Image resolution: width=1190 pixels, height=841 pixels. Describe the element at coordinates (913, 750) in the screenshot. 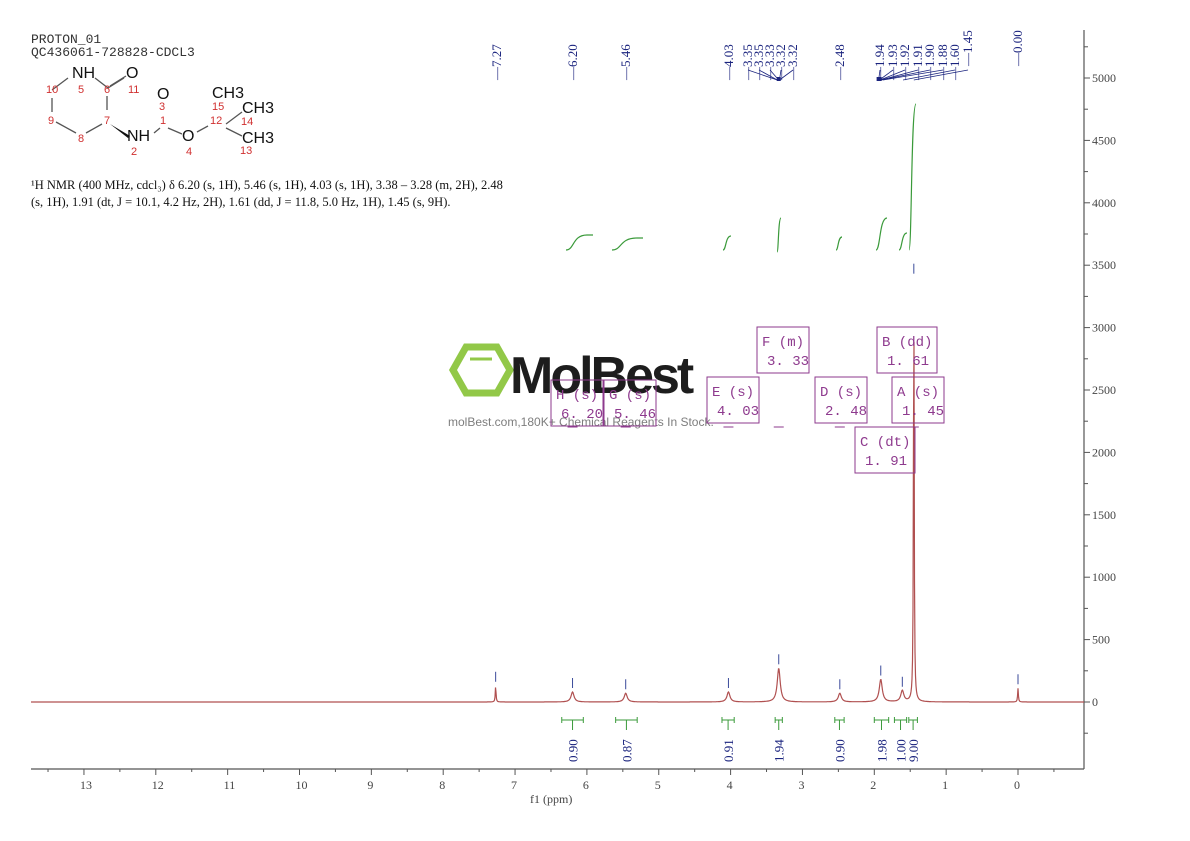

I see `integral-value: 9.00` at that location.